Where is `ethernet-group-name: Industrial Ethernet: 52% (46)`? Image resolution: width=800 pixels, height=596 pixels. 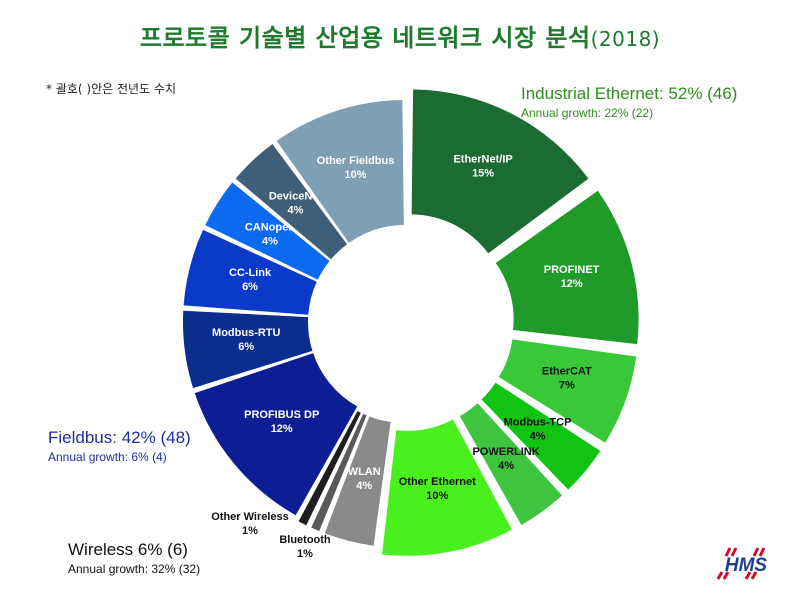
ethernet-group-name: Industrial Ethernet: 52% (46) is located at coordinates (629, 93).